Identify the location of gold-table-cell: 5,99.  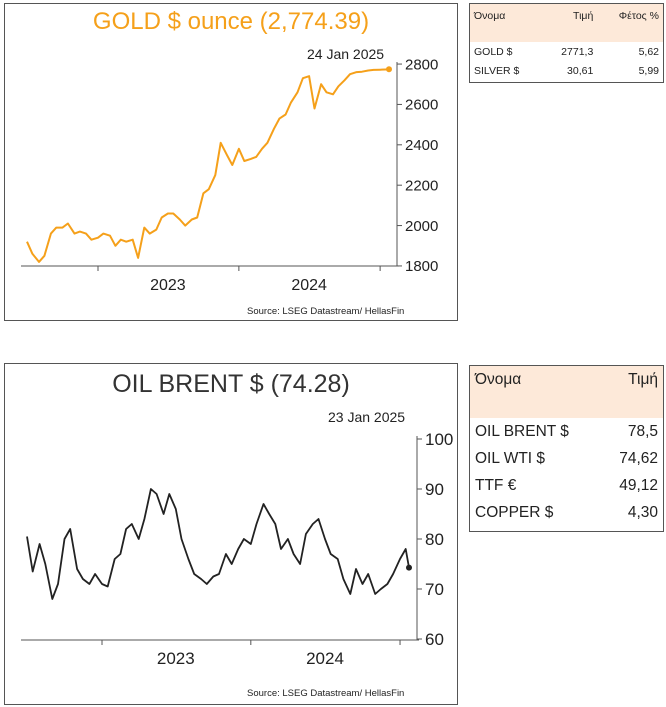
(648, 70).